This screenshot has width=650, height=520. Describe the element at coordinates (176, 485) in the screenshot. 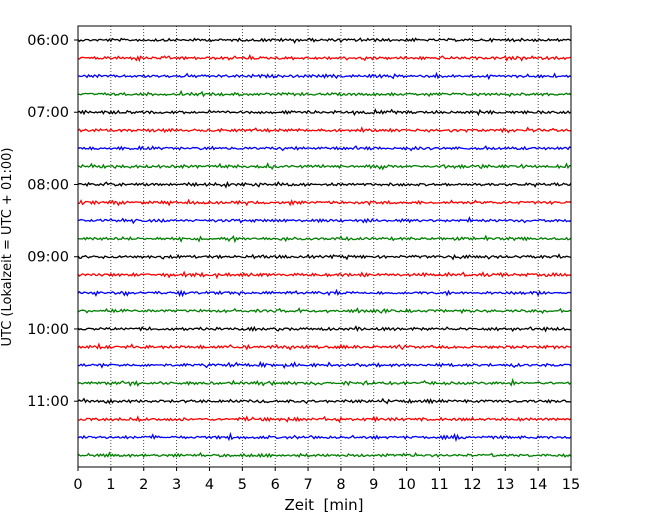

I see `x-tick-label: 3` at that location.